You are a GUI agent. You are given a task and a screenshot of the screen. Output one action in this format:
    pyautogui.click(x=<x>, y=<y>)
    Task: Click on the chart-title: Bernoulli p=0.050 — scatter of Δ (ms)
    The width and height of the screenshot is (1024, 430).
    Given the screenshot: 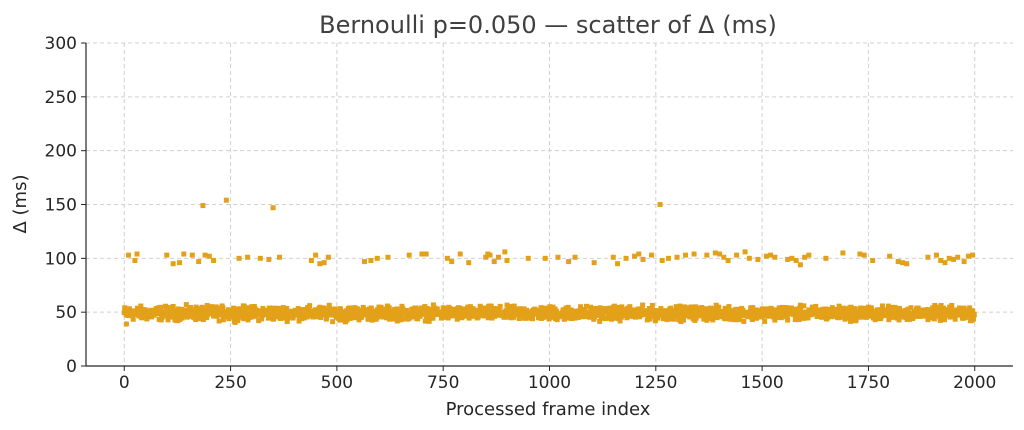 What is the action you would take?
    pyautogui.click(x=548, y=25)
    